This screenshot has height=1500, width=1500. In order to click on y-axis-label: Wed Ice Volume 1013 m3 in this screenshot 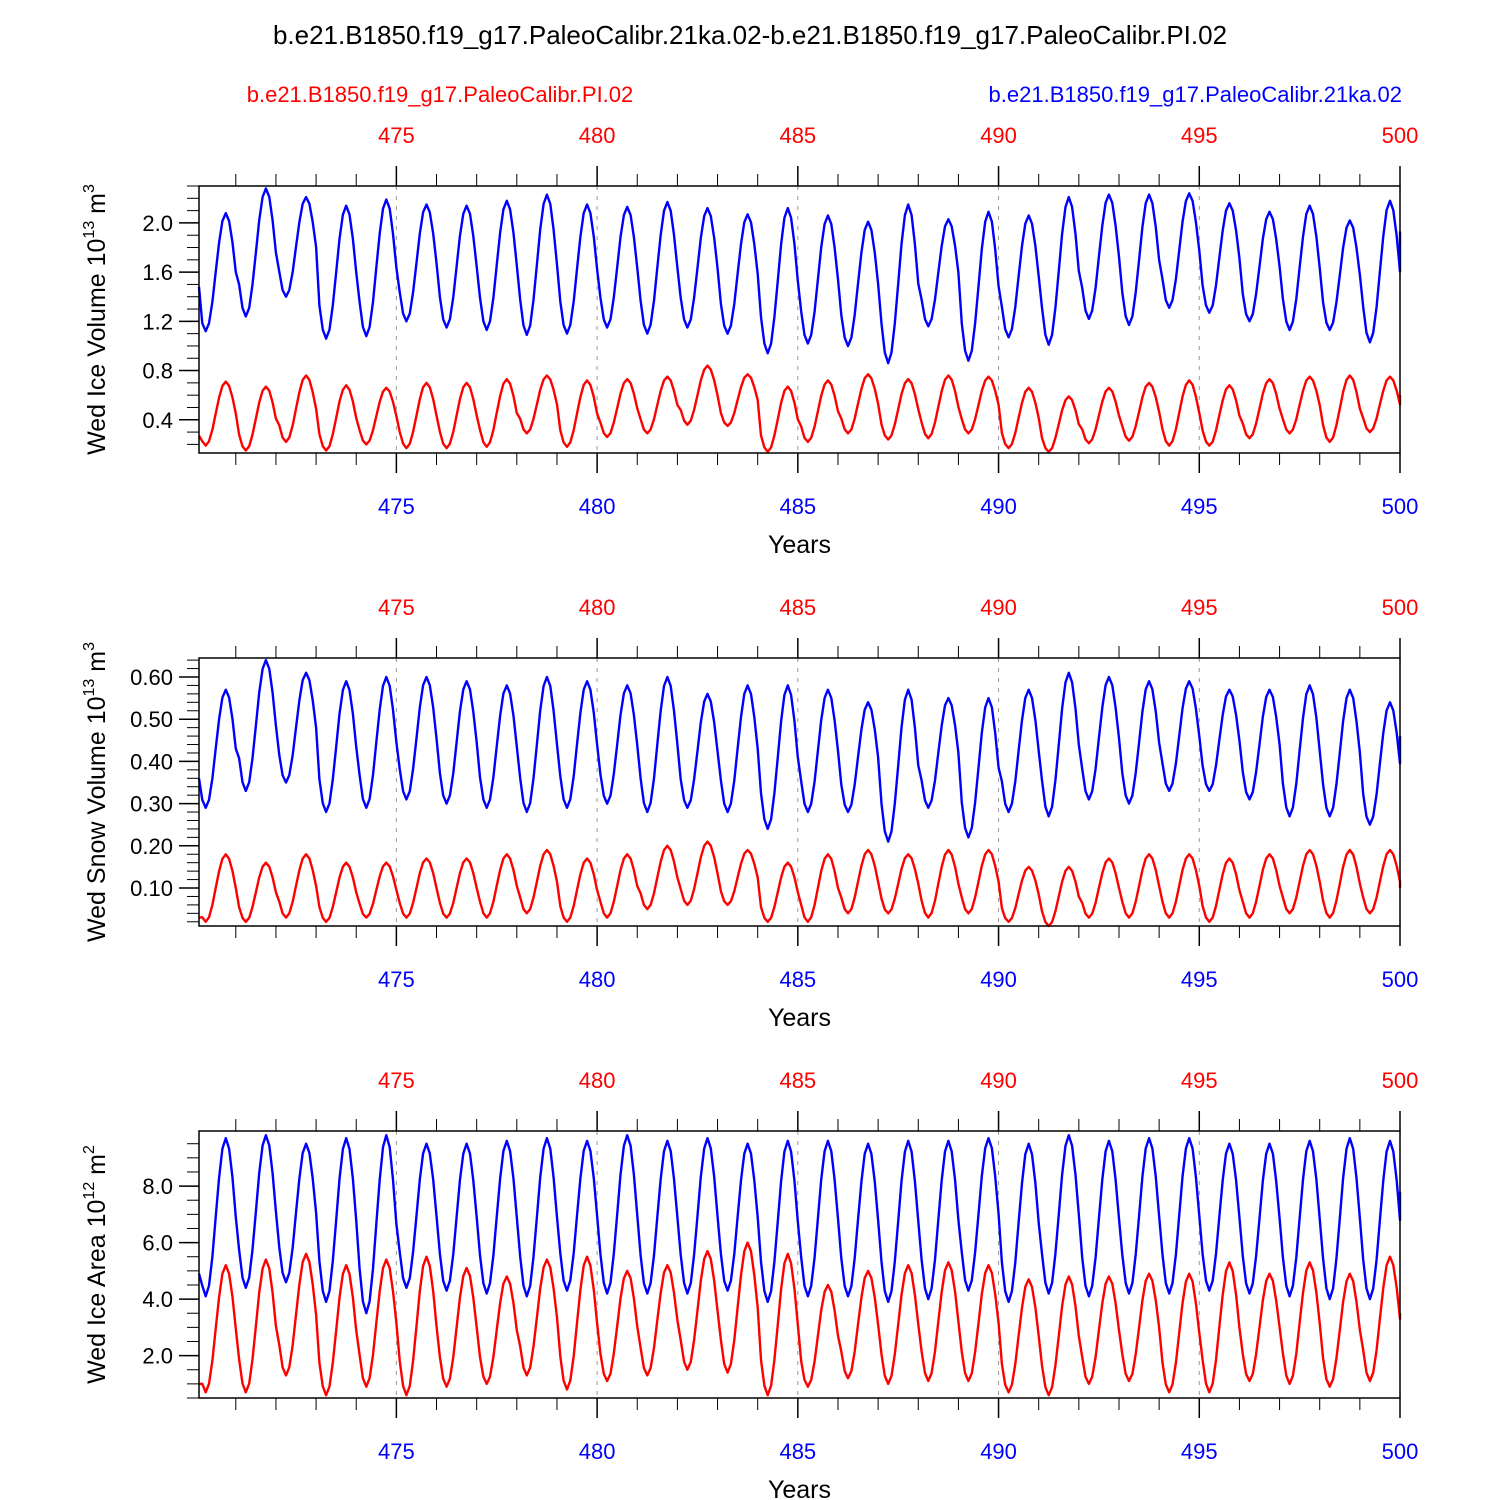, I will do `click(96, 319)`.